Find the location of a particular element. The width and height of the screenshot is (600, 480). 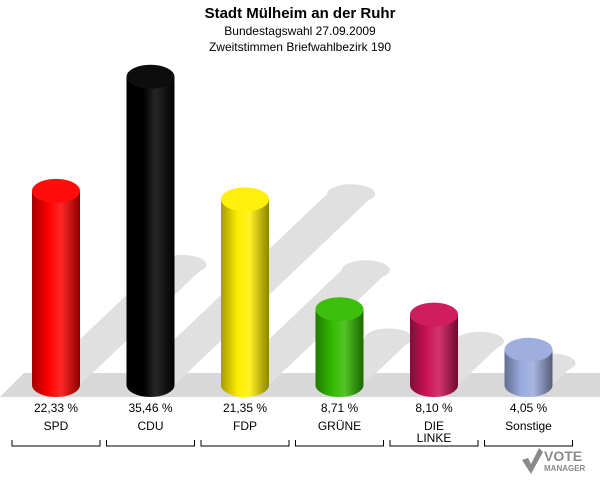

tick-label: LINKE is located at coordinates (434, 438).